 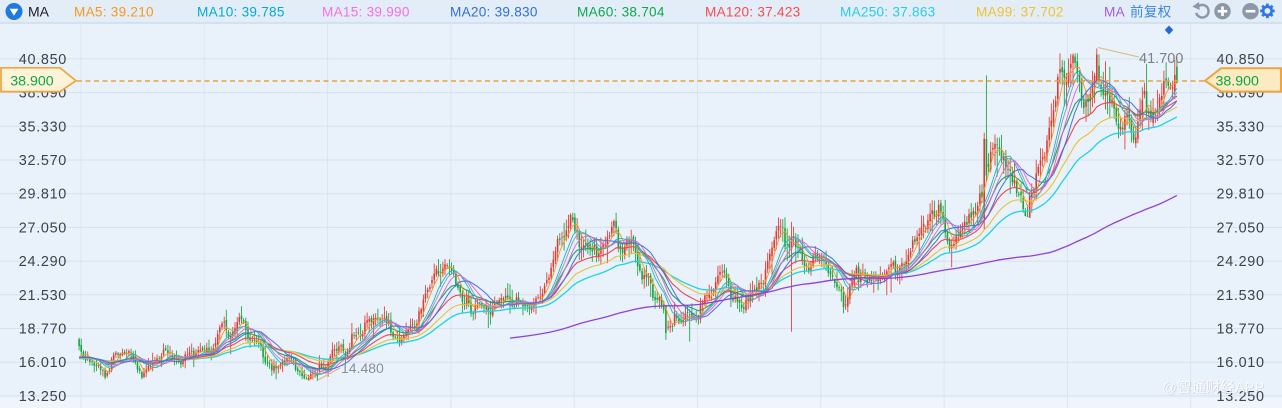 What do you see at coordinates (362, 368) in the screenshot?
I see `svg-text: 14.480` at bounding box center [362, 368].